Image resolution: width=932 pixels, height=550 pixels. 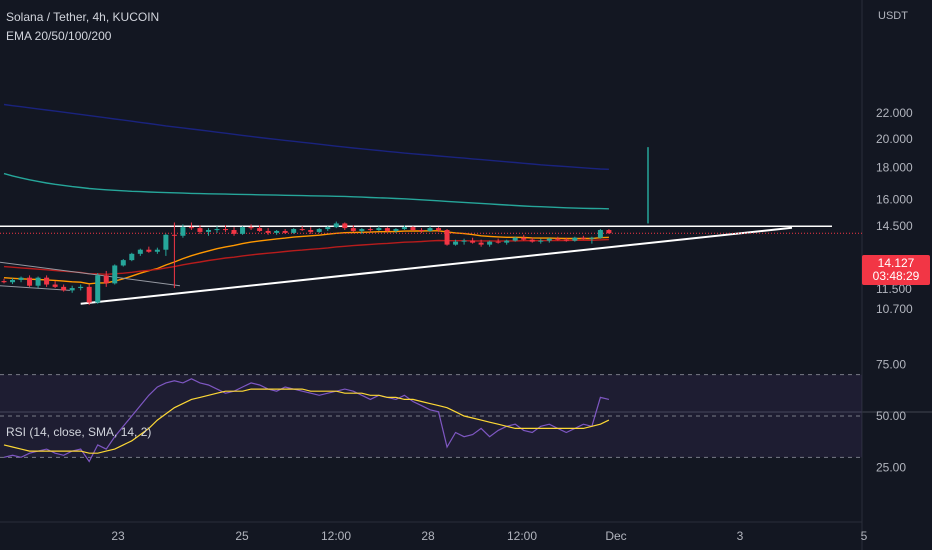 What do you see at coordinates (83, 17) in the screenshot?
I see `symbol-legend: Solana / Tether, 4h, KUCOIN` at bounding box center [83, 17].